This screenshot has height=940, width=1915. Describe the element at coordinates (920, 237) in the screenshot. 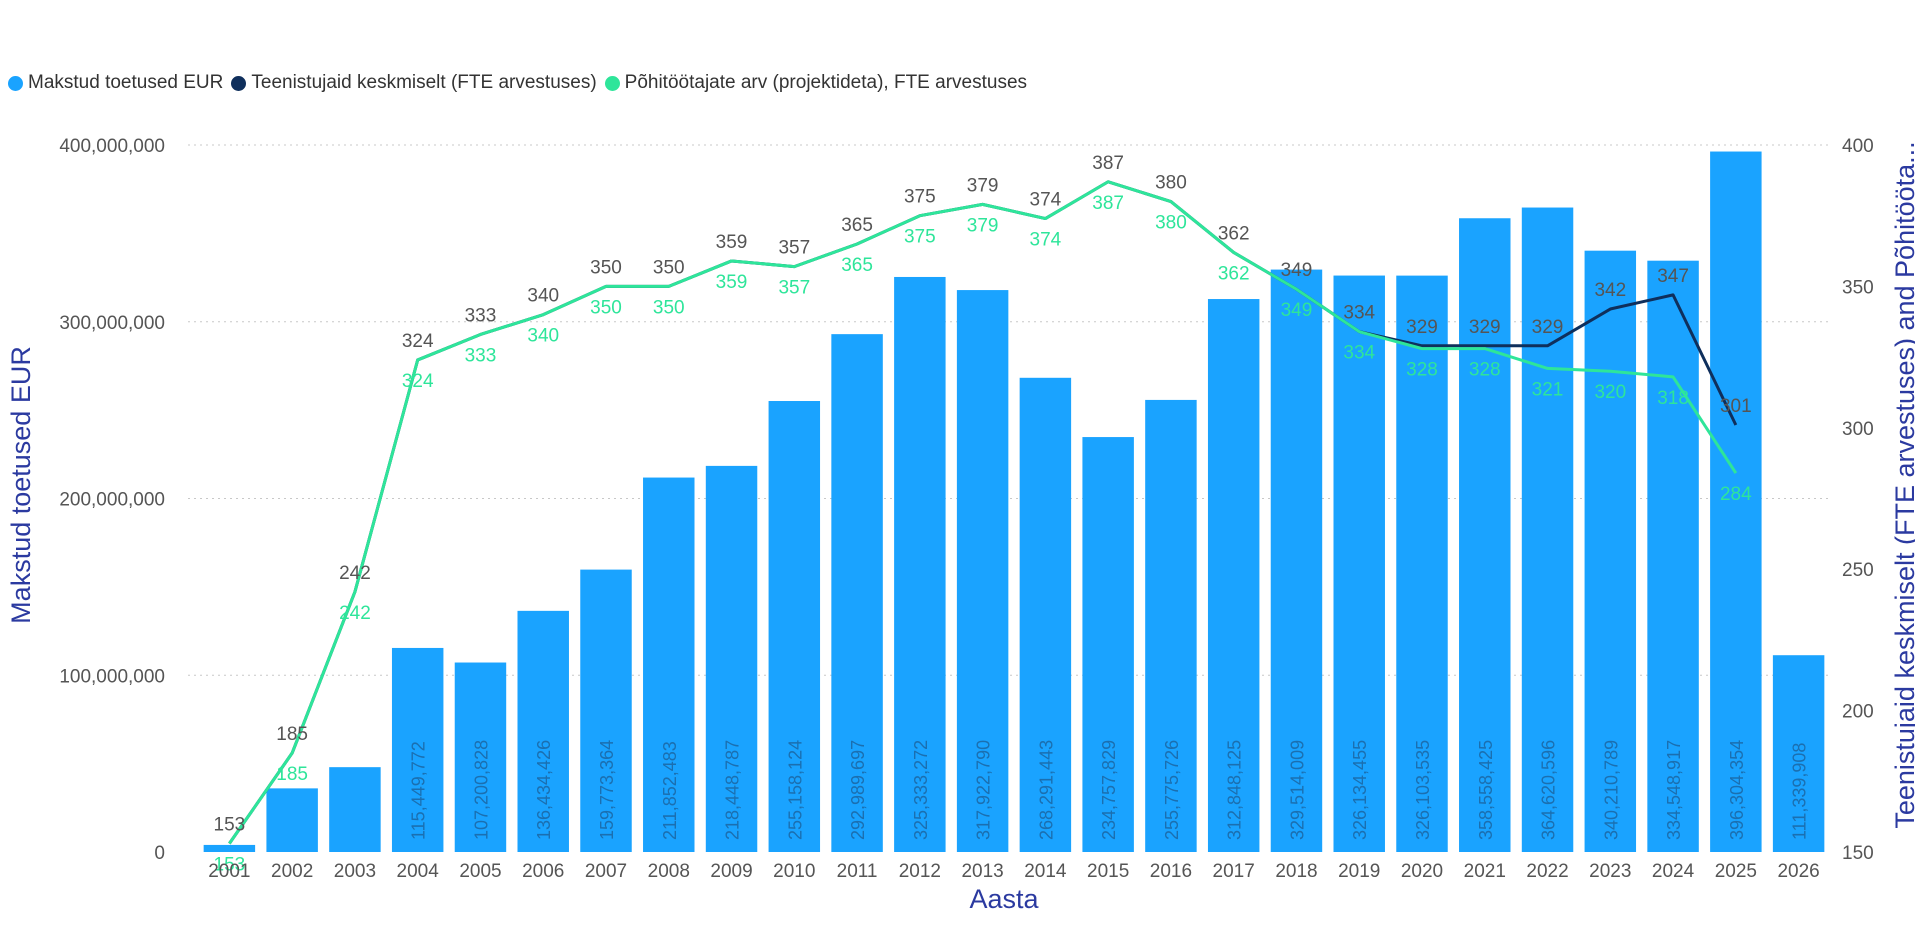

I see `core-staff-data-label: 375` at that location.